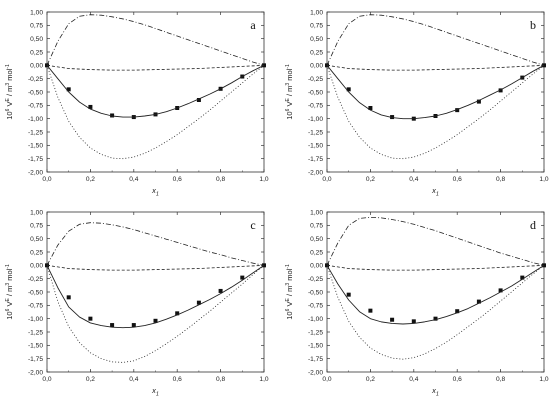  I want to click on y-tick-label: -1,50, so click(35, 346).